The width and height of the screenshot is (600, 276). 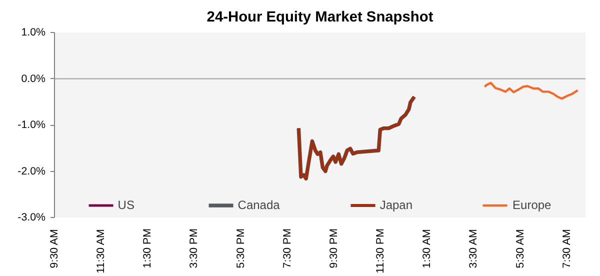 What do you see at coordinates (54, 248) in the screenshot?
I see `x-tick-label: 9:30 AM` at bounding box center [54, 248].